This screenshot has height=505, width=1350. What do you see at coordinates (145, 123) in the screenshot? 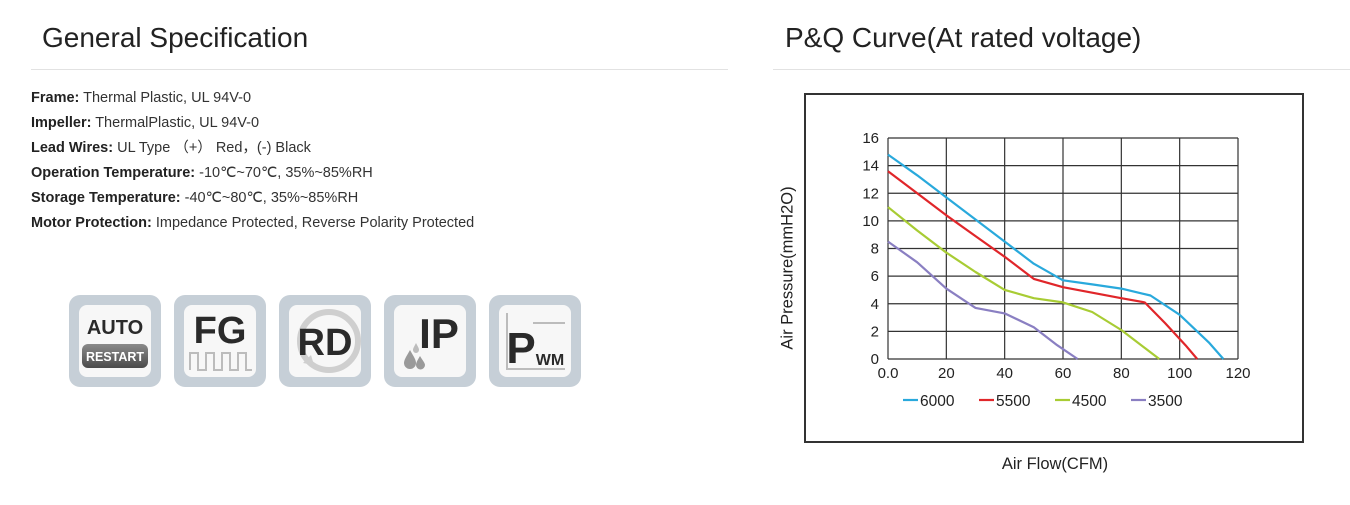
I see `spec-item-impeller: Impeller: ThermalPlastic, UL 94V-0` at bounding box center [145, 123].